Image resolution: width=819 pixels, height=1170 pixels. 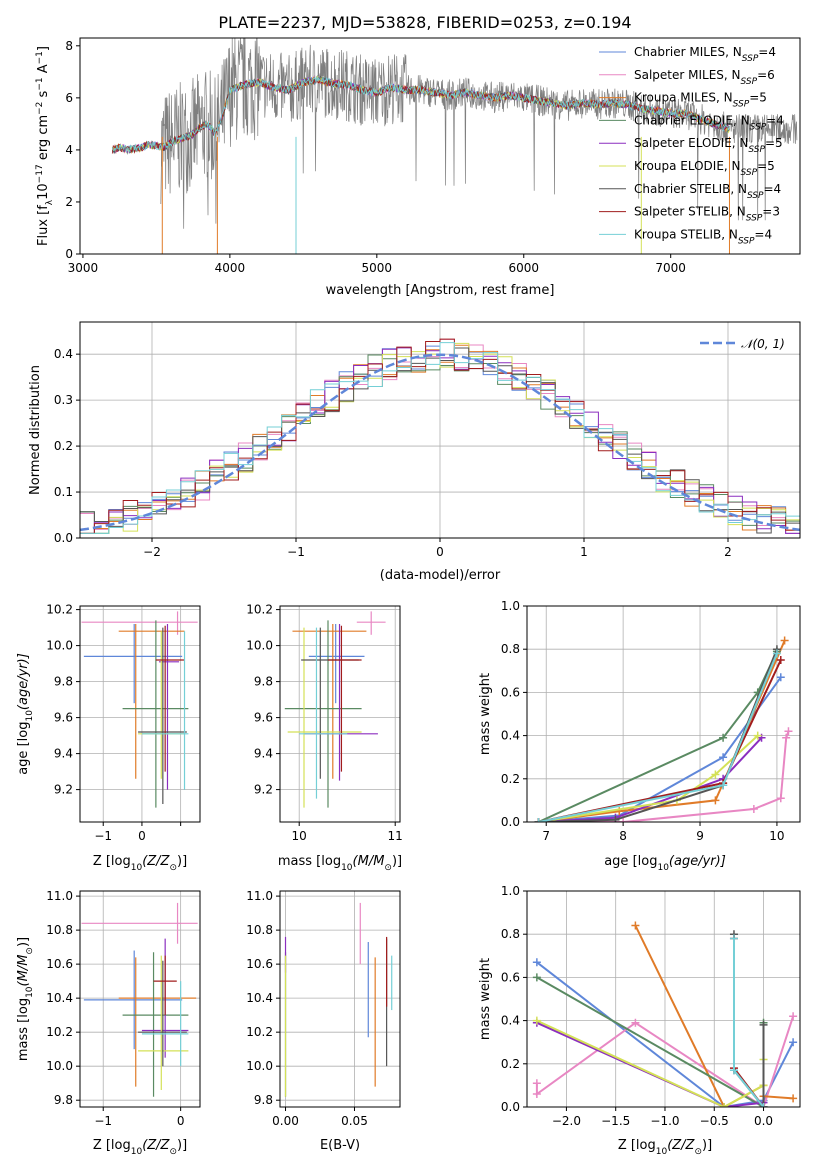 What do you see at coordinates (704, 168) in the screenshot?
I see `legend-label: Kroupa ELODIE, NSSP=5` at bounding box center [704, 168].